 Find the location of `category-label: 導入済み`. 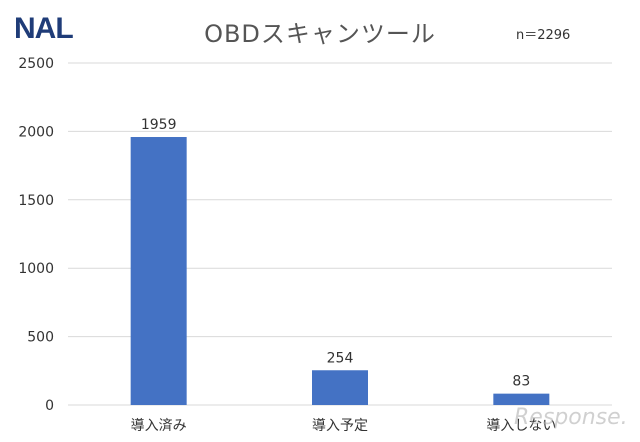

category-label: 導入済み is located at coordinates (159, 426).